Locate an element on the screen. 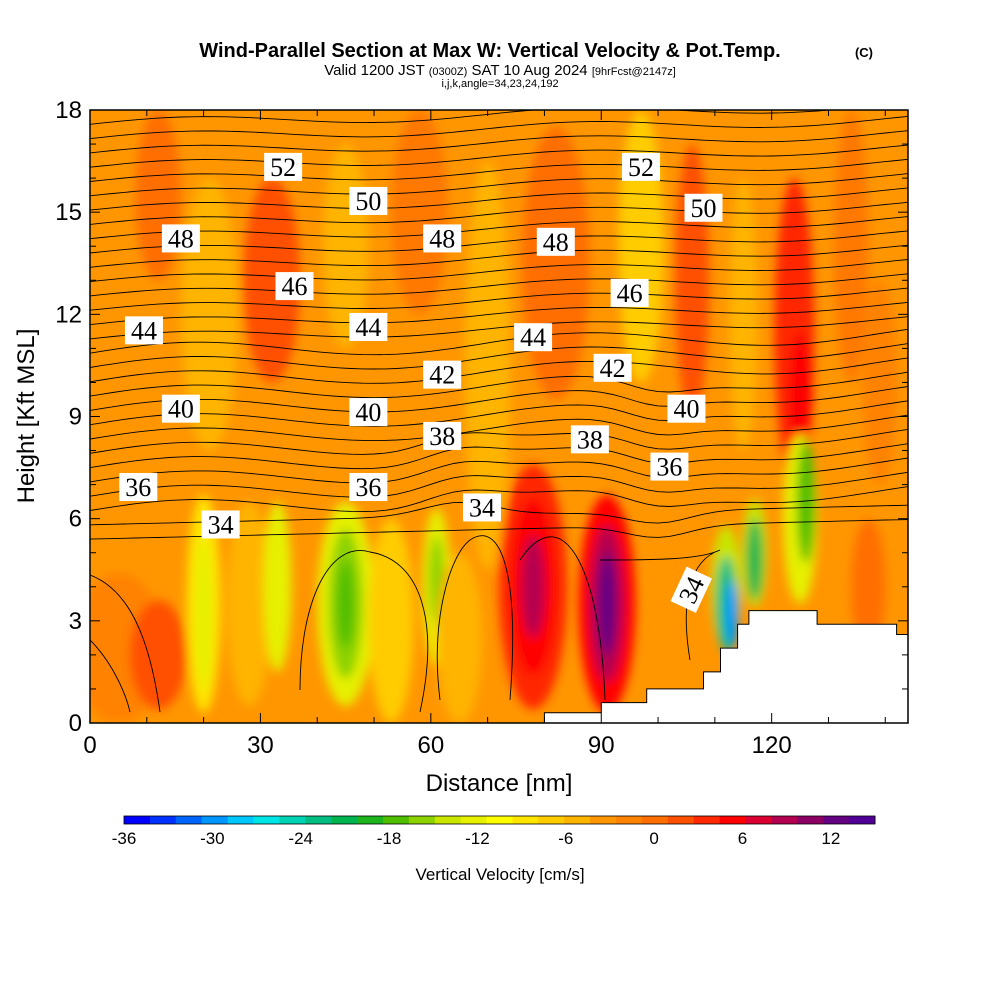 This screenshot has width=1000, height=1000. terrain-profile is located at coordinates (725, 666).